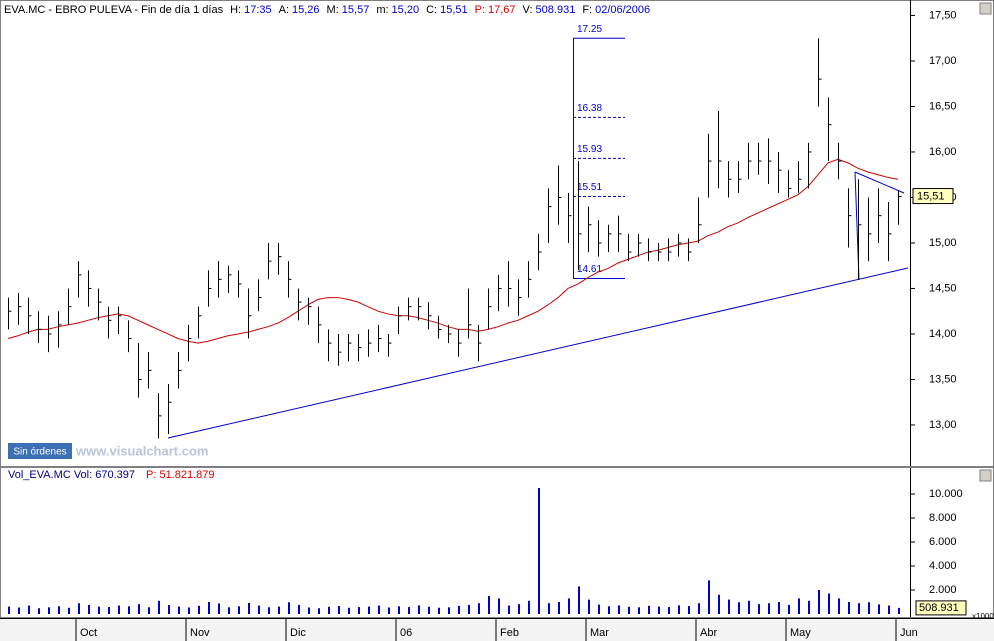 Image resolution: width=994 pixels, height=641 pixels. Describe the element at coordinates (943, 15) in the screenshot. I see `y-tick-label: 17,50` at that location.